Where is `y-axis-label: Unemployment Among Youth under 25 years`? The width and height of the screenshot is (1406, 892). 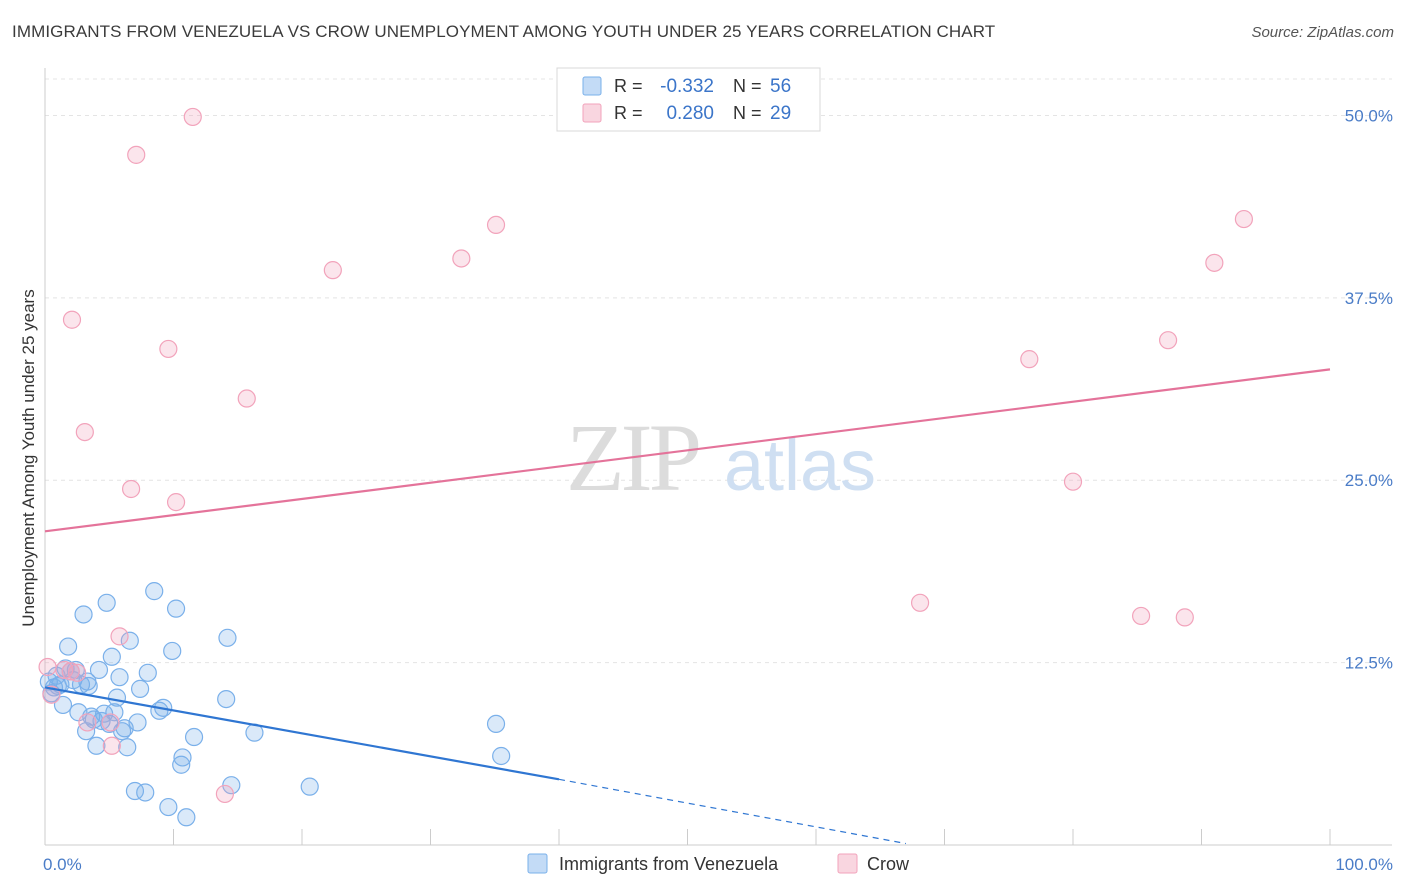 y-axis-label: Unemployment Among Youth under 25 years is located at coordinates (28, 457).